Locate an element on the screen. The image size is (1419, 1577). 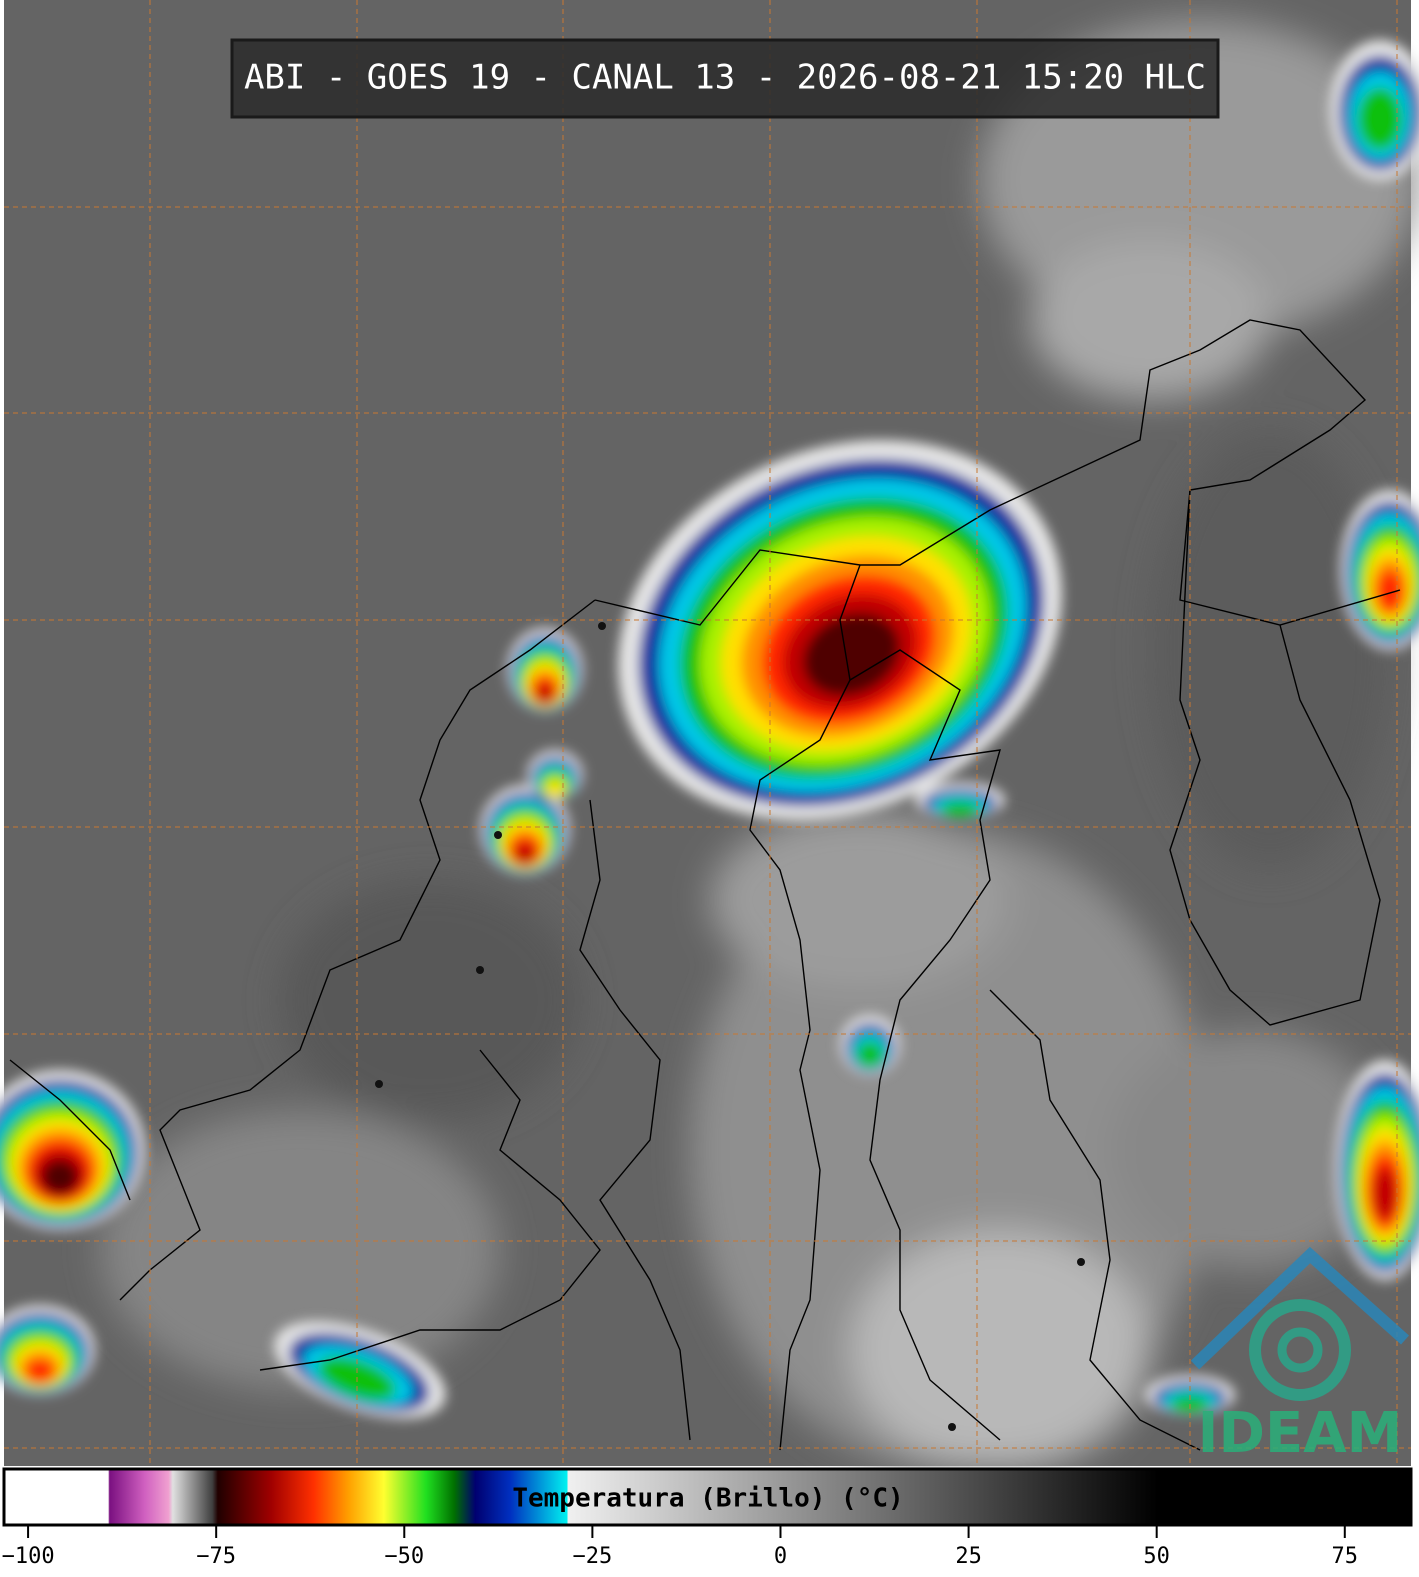
colorbar-gradient is located at coordinates (707, 1497).